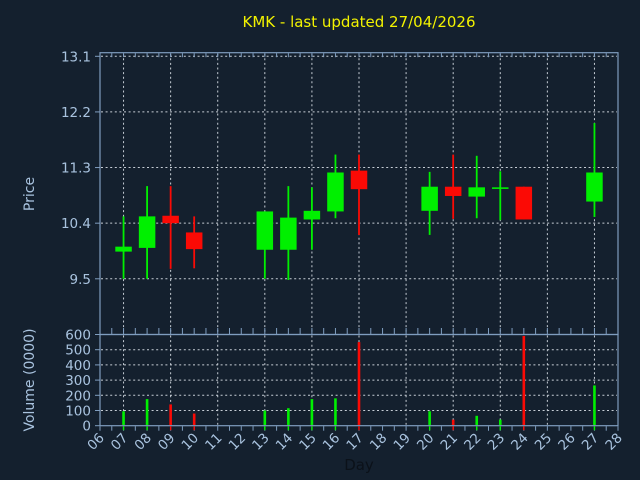 This screenshot has height=480, width=640. Describe the element at coordinates (76, 169) in the screenshot. I see `price-tick-label: 11.3` at that location.